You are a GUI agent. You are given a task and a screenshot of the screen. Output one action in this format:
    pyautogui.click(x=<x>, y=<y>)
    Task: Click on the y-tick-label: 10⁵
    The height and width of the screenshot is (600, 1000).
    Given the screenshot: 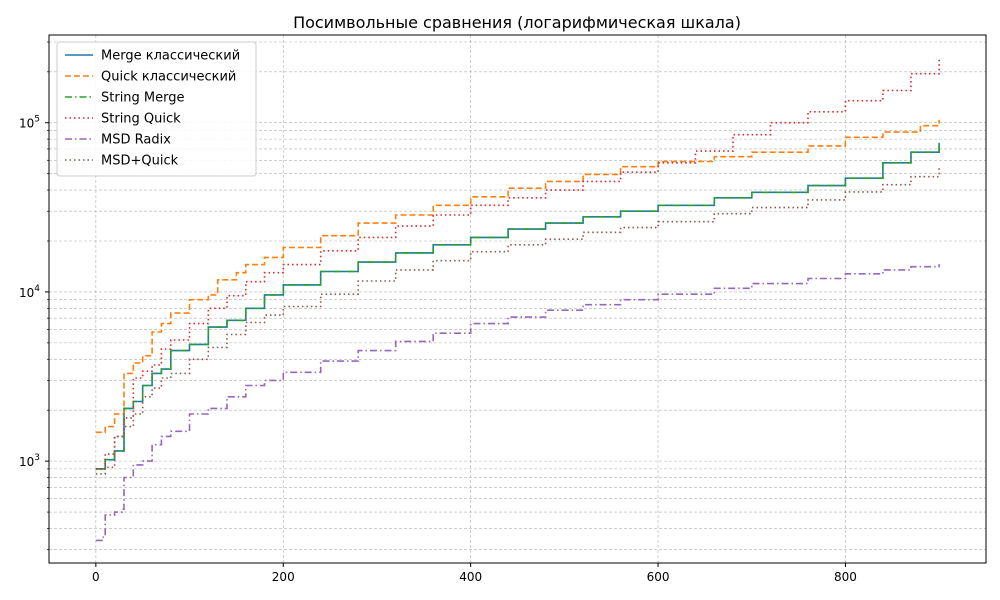 What is the action you would take?
    pyautogui.click(x=29, y=123)
    